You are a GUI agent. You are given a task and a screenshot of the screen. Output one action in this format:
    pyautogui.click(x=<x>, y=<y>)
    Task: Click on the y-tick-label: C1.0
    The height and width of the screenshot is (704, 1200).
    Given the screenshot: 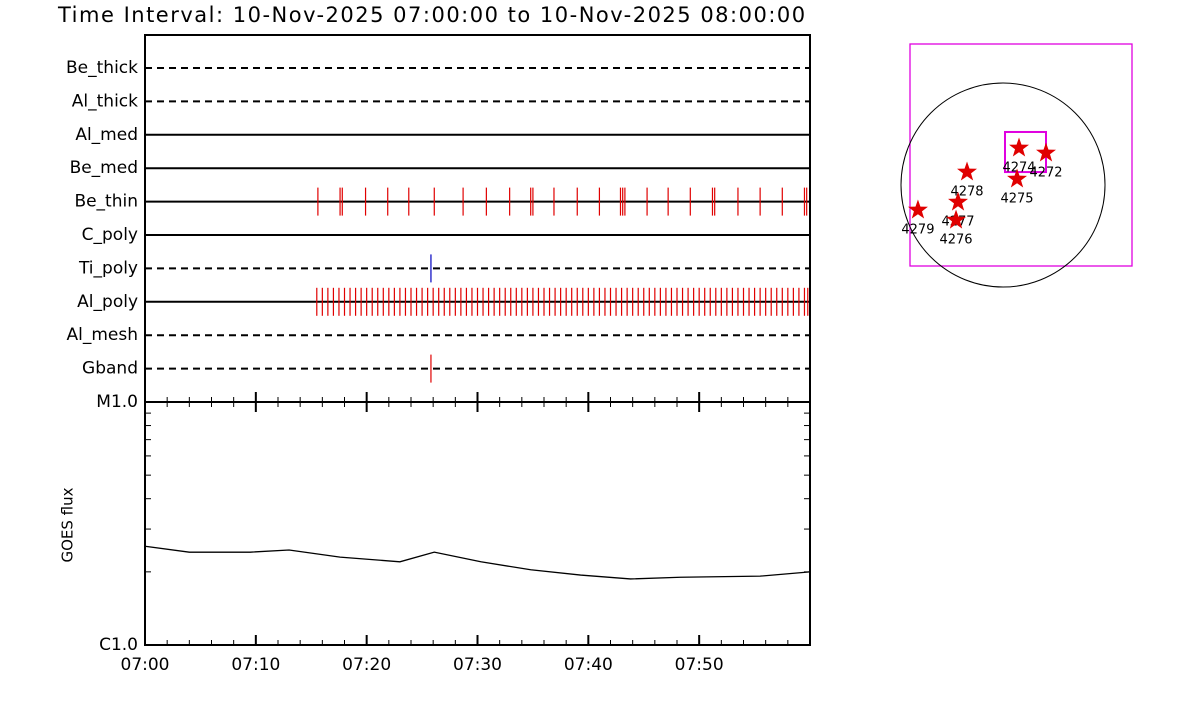 What is the action you would take?
    pyautogui.click(x=118, y=645)
    